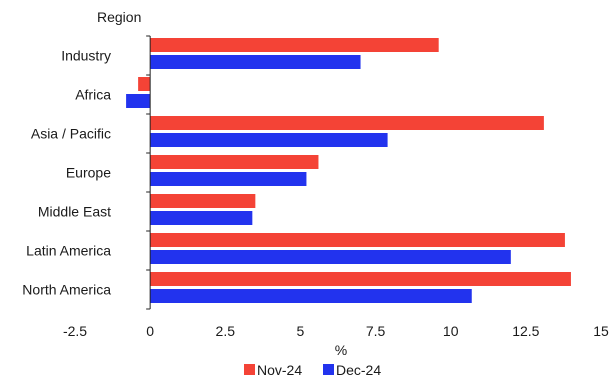 Image resolution: width=609 pixels, height=379 pixels. Describe the element at coordinates (279, 370) in the screenshot. I see `legend-label: Nov-24` at that location.